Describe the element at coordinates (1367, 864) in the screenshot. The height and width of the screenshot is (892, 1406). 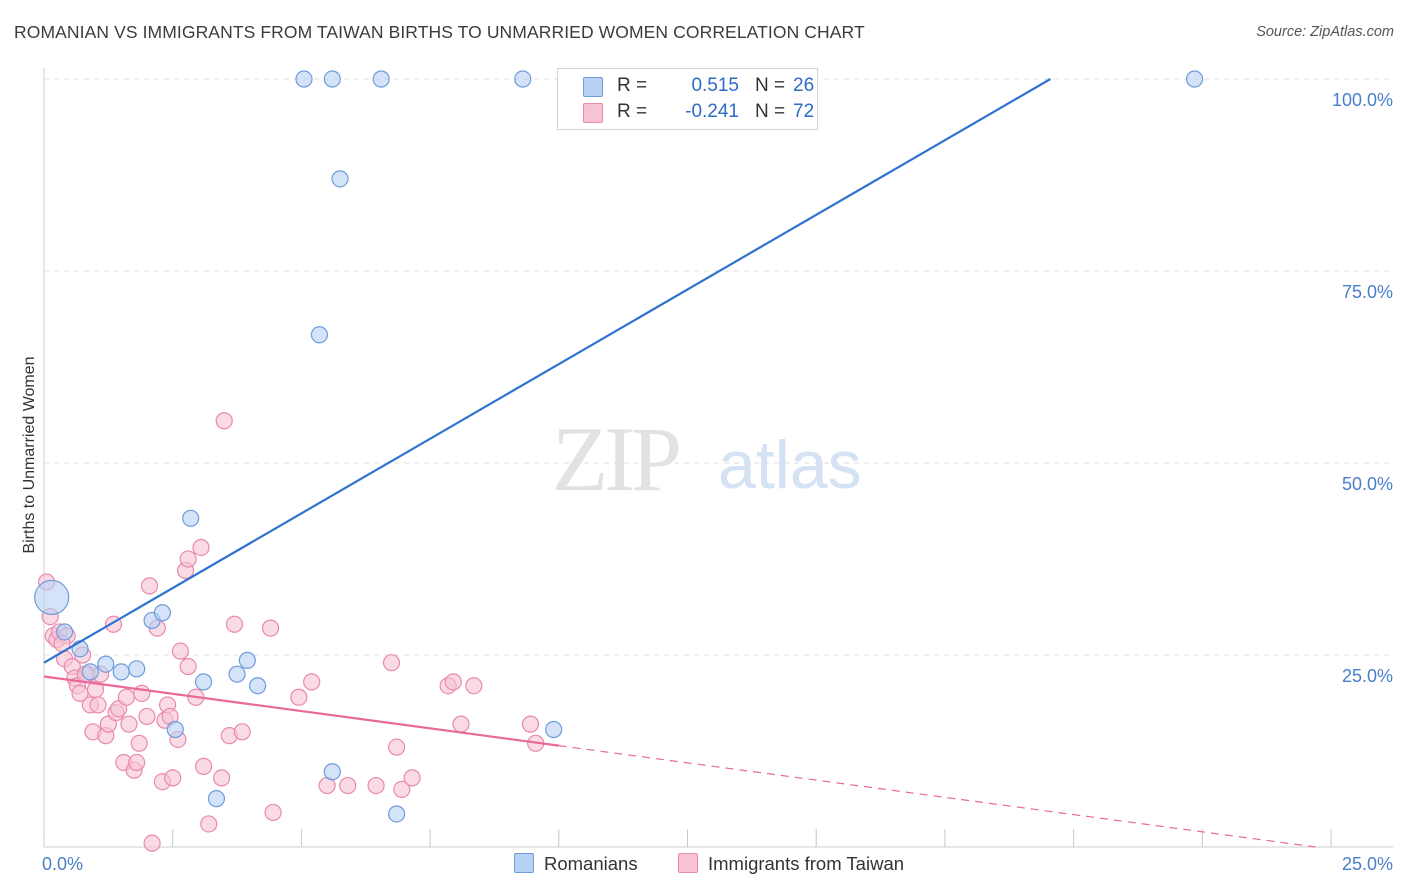
I see `x-tick-label: 25.0%` at that location.